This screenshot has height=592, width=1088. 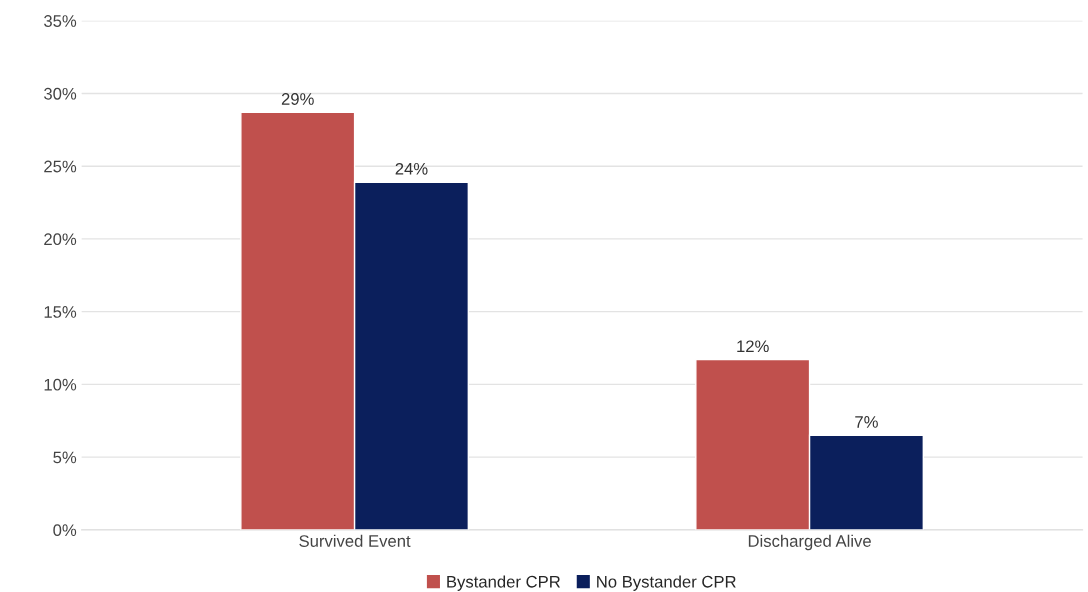 What do you see at coordinates (60, 166) in the screenshot?
I see `y-tick-label: 25%` at bounding box center [60, 166].